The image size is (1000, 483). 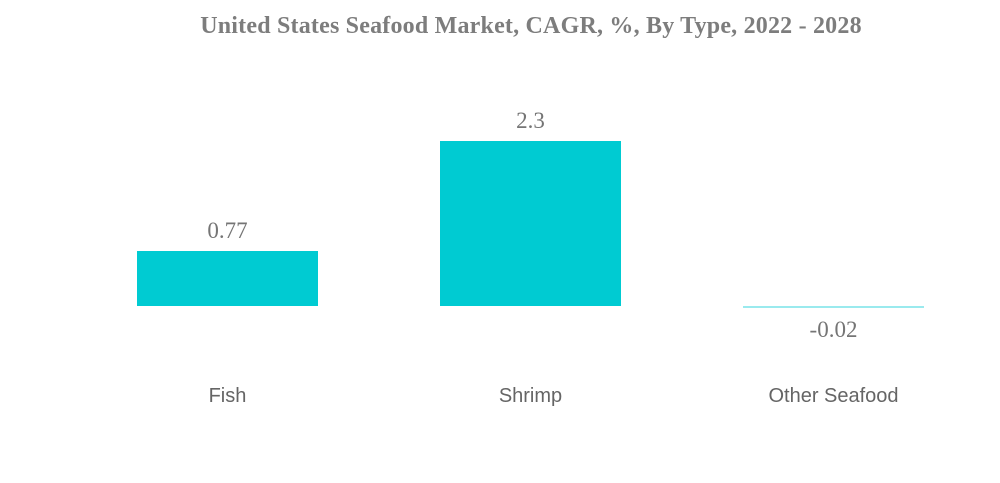 I want to click on value-label-other-seafood: -0.02, so click(x=833, y=329).